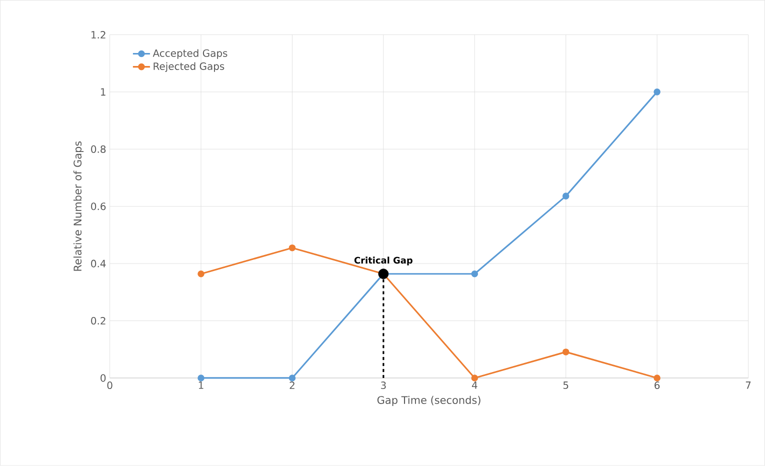 Image resolution: width=765 pixels, height=466 pixels. I want to click on x-tick-label: 5, so click(565, 386).